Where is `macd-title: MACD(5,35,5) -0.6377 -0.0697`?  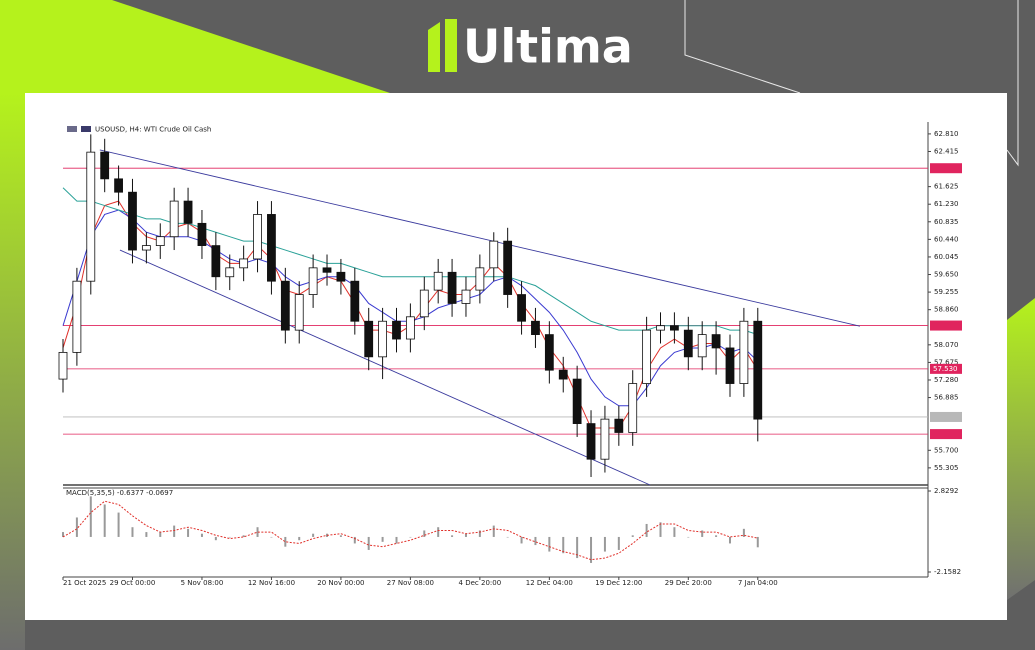
macd-title: MACD(5,35,5) -0.6377 -0.0697 is located at coordinates (119, 493).